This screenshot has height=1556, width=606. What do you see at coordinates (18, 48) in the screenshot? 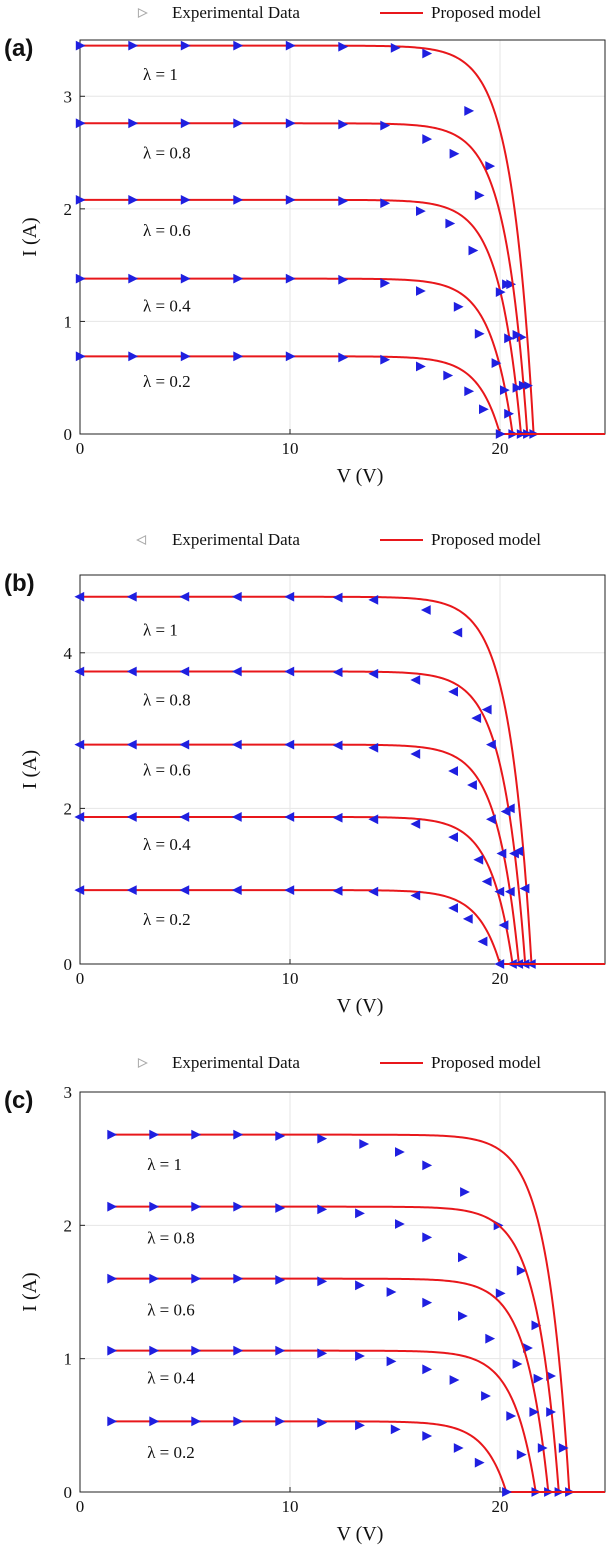
I see `panel-label: (a)` at bounding box center [18, 48].